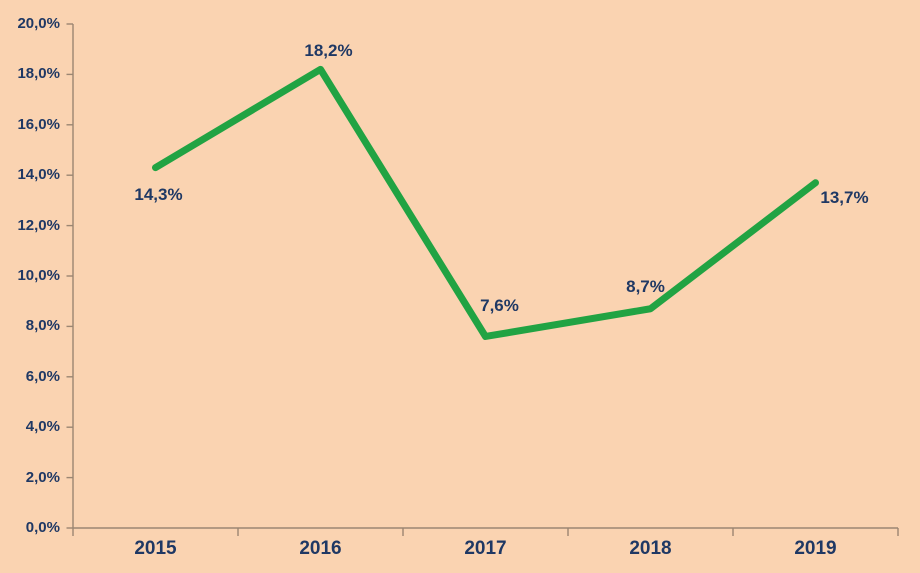  I want to click on y-axis-tick-label: 10,0%, so click(38, 275).